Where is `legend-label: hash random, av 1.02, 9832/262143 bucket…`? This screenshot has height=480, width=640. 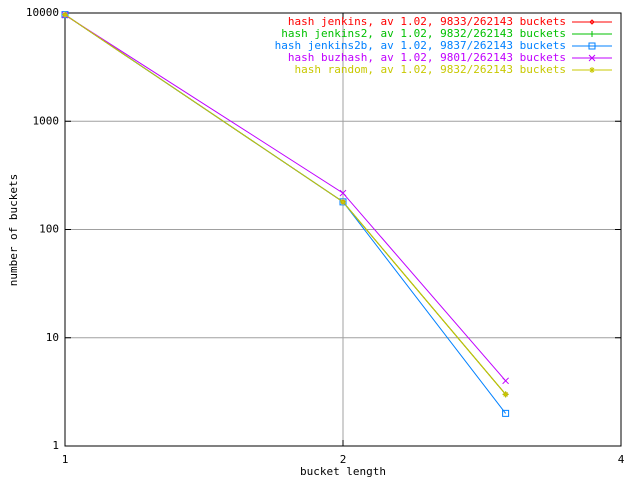
legend-label: hash random, av 1.02, 9832/262143 bucket… is located at coordinates (430, 69).